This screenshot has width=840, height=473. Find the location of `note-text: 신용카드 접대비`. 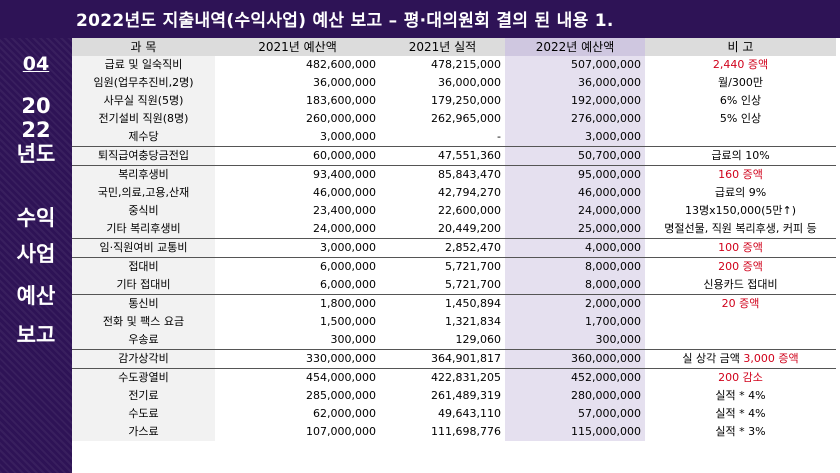

note-text: 신용카드 접대비 is located at coordinates (740, 284).